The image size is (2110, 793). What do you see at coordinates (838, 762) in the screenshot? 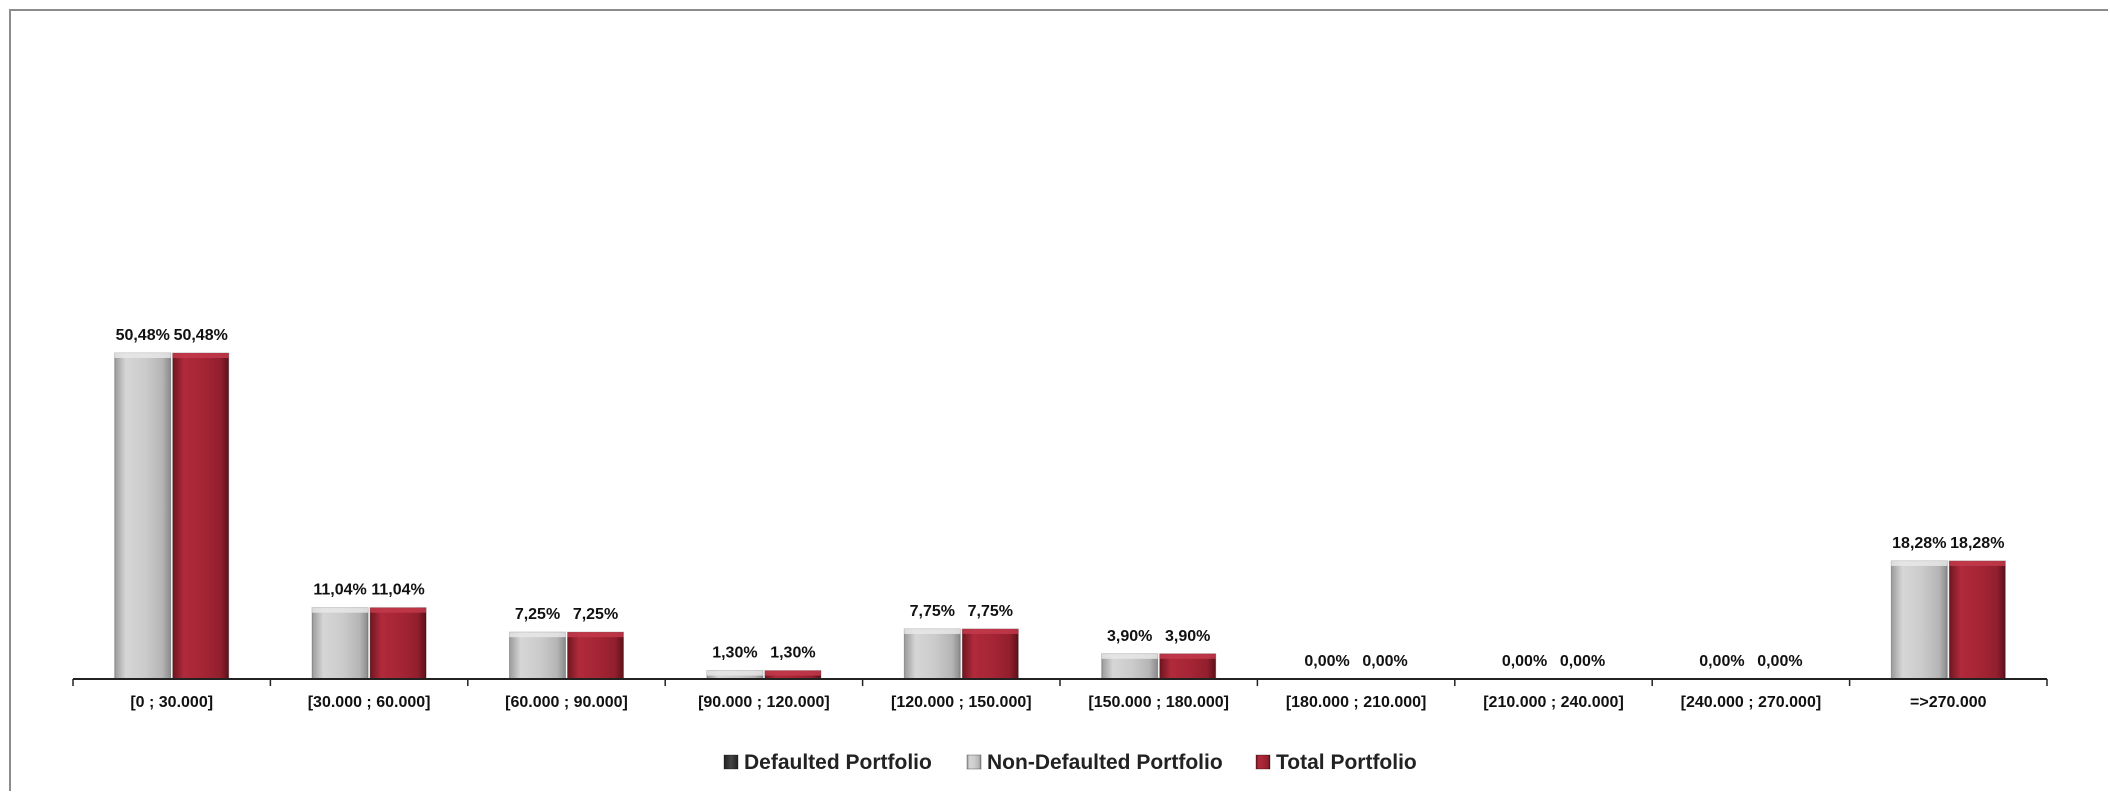
I see `legend-label: Defaulted Portfolio` at bounding box center [838, 762].